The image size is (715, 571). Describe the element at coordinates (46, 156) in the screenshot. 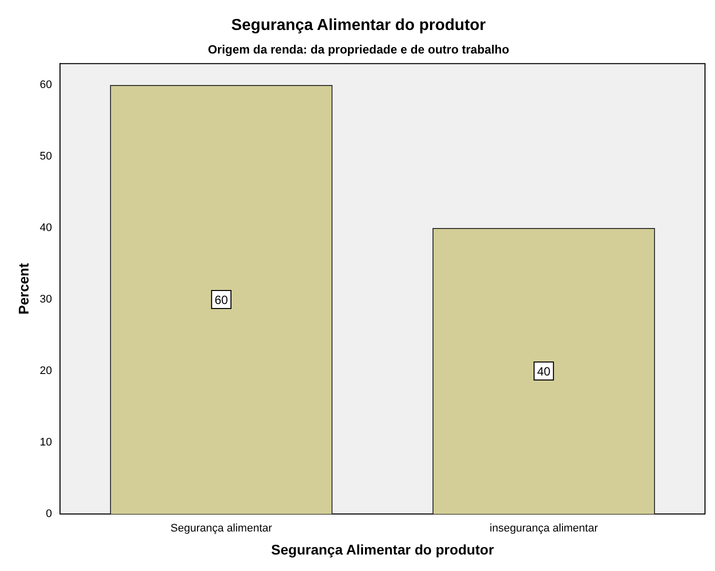

I see `y-tick-label: 50` at that location.